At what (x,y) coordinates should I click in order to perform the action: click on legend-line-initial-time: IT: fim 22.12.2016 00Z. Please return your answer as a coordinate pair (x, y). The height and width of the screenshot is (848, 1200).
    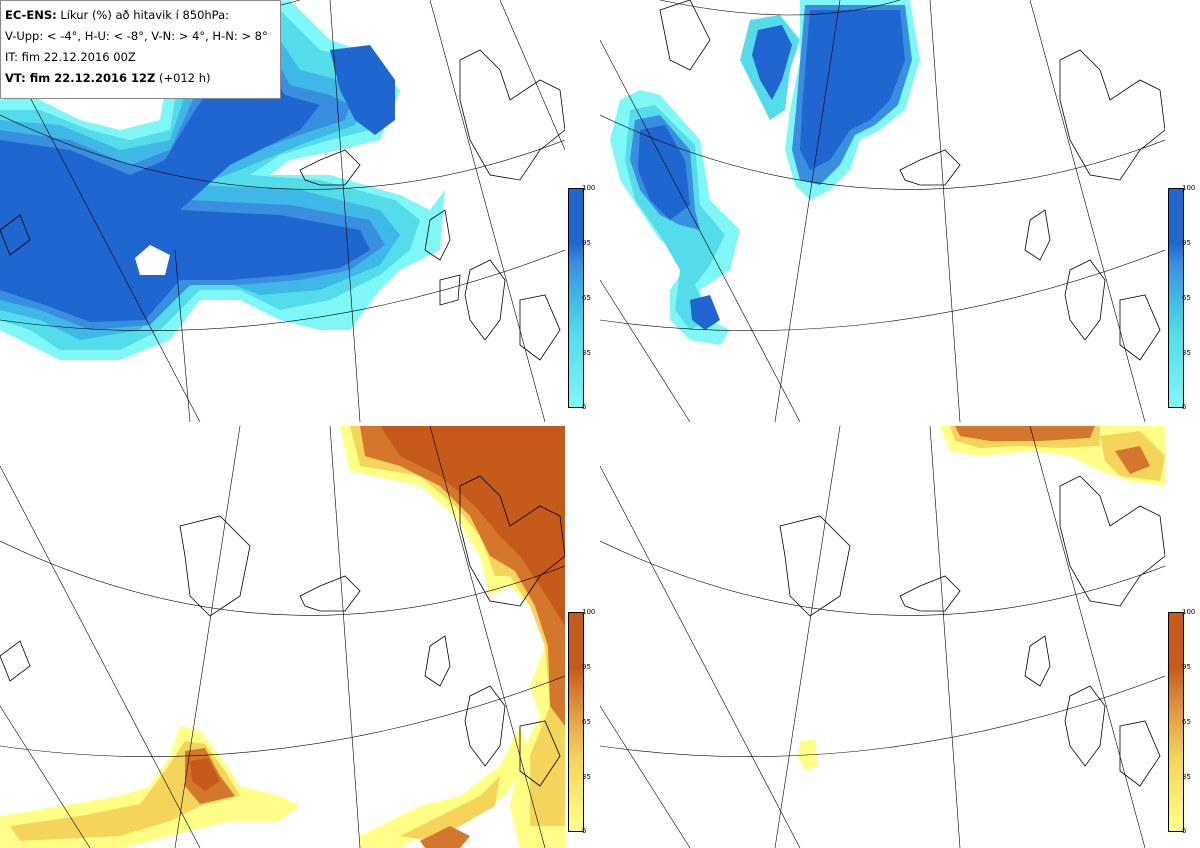
    Looking at the image, I should click on (70, 57).